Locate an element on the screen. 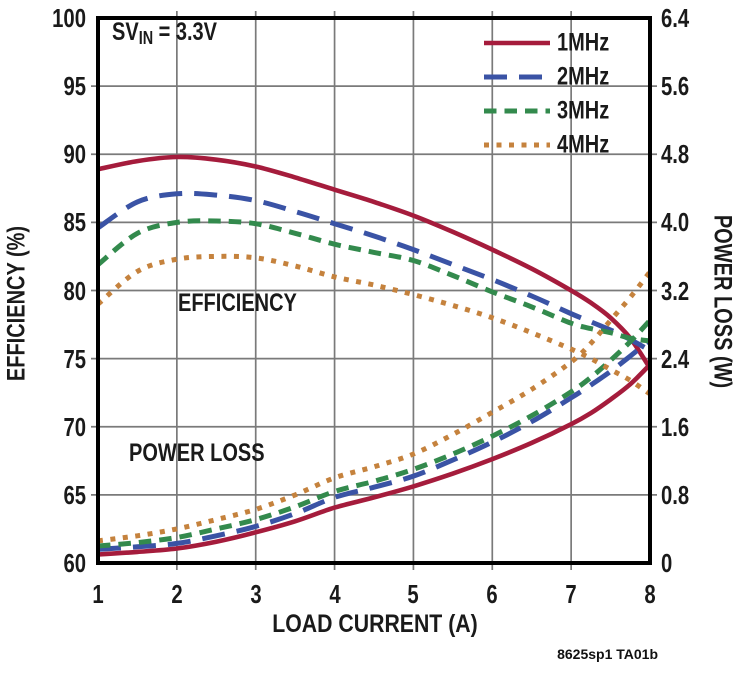 The width and height of the screenshot is (742, 673). left-axis-tick: 100 is located at coordinates (69, 18).